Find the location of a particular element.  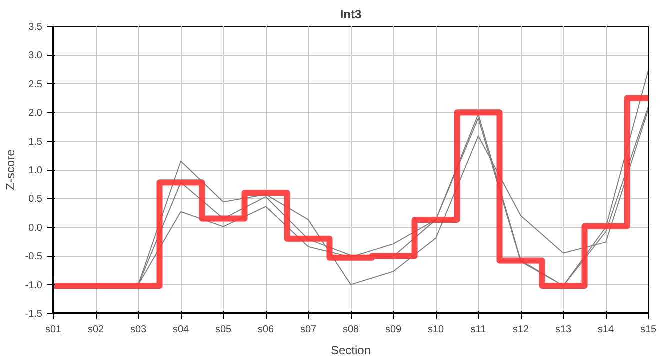

x-tick-label: s08 is located at coordinates (351, 330).